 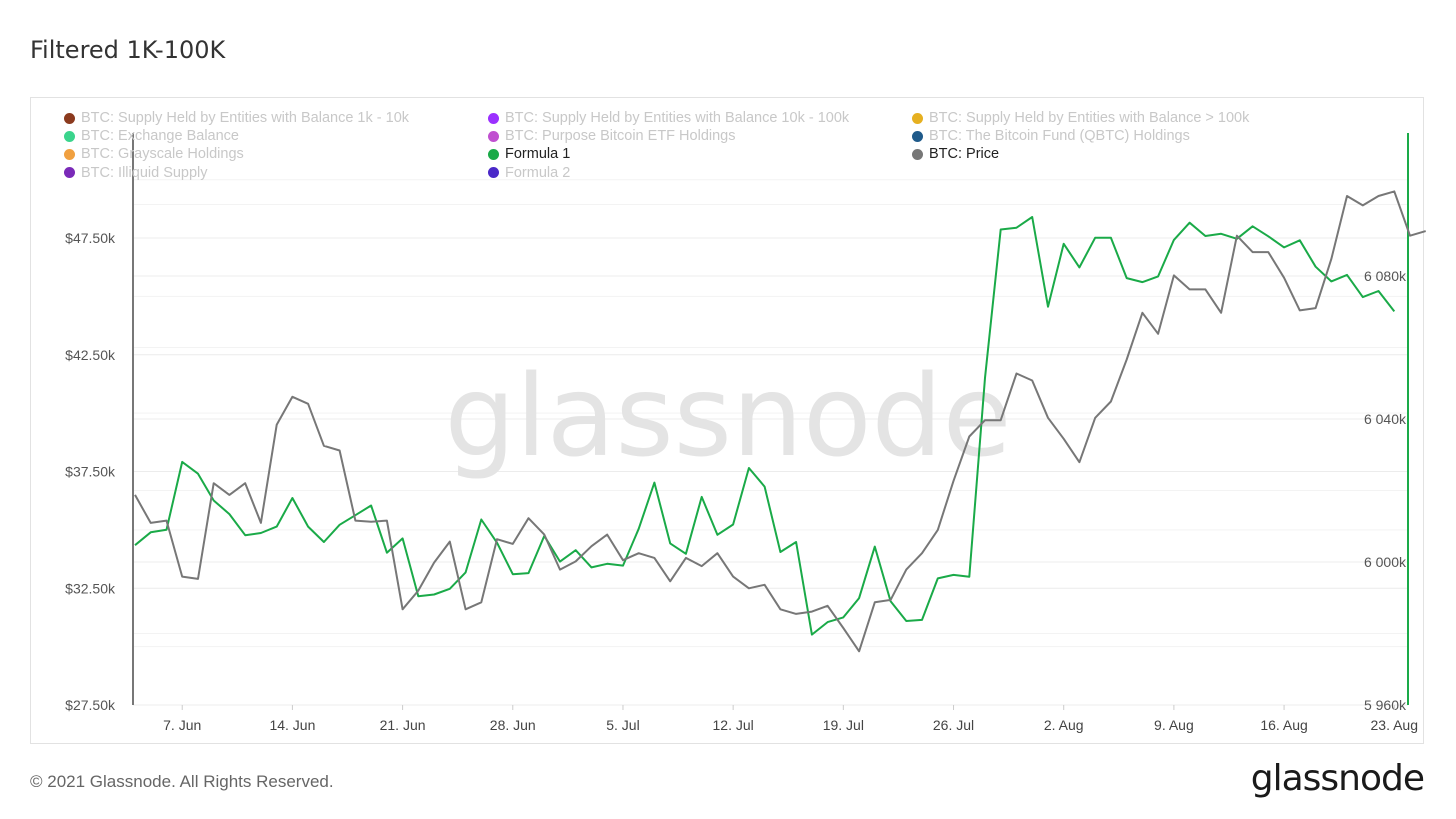 I want to click on legend-label: BTC: The Bitcoin Fund (QBTC) Holdings, so click(x=1059, y=136).